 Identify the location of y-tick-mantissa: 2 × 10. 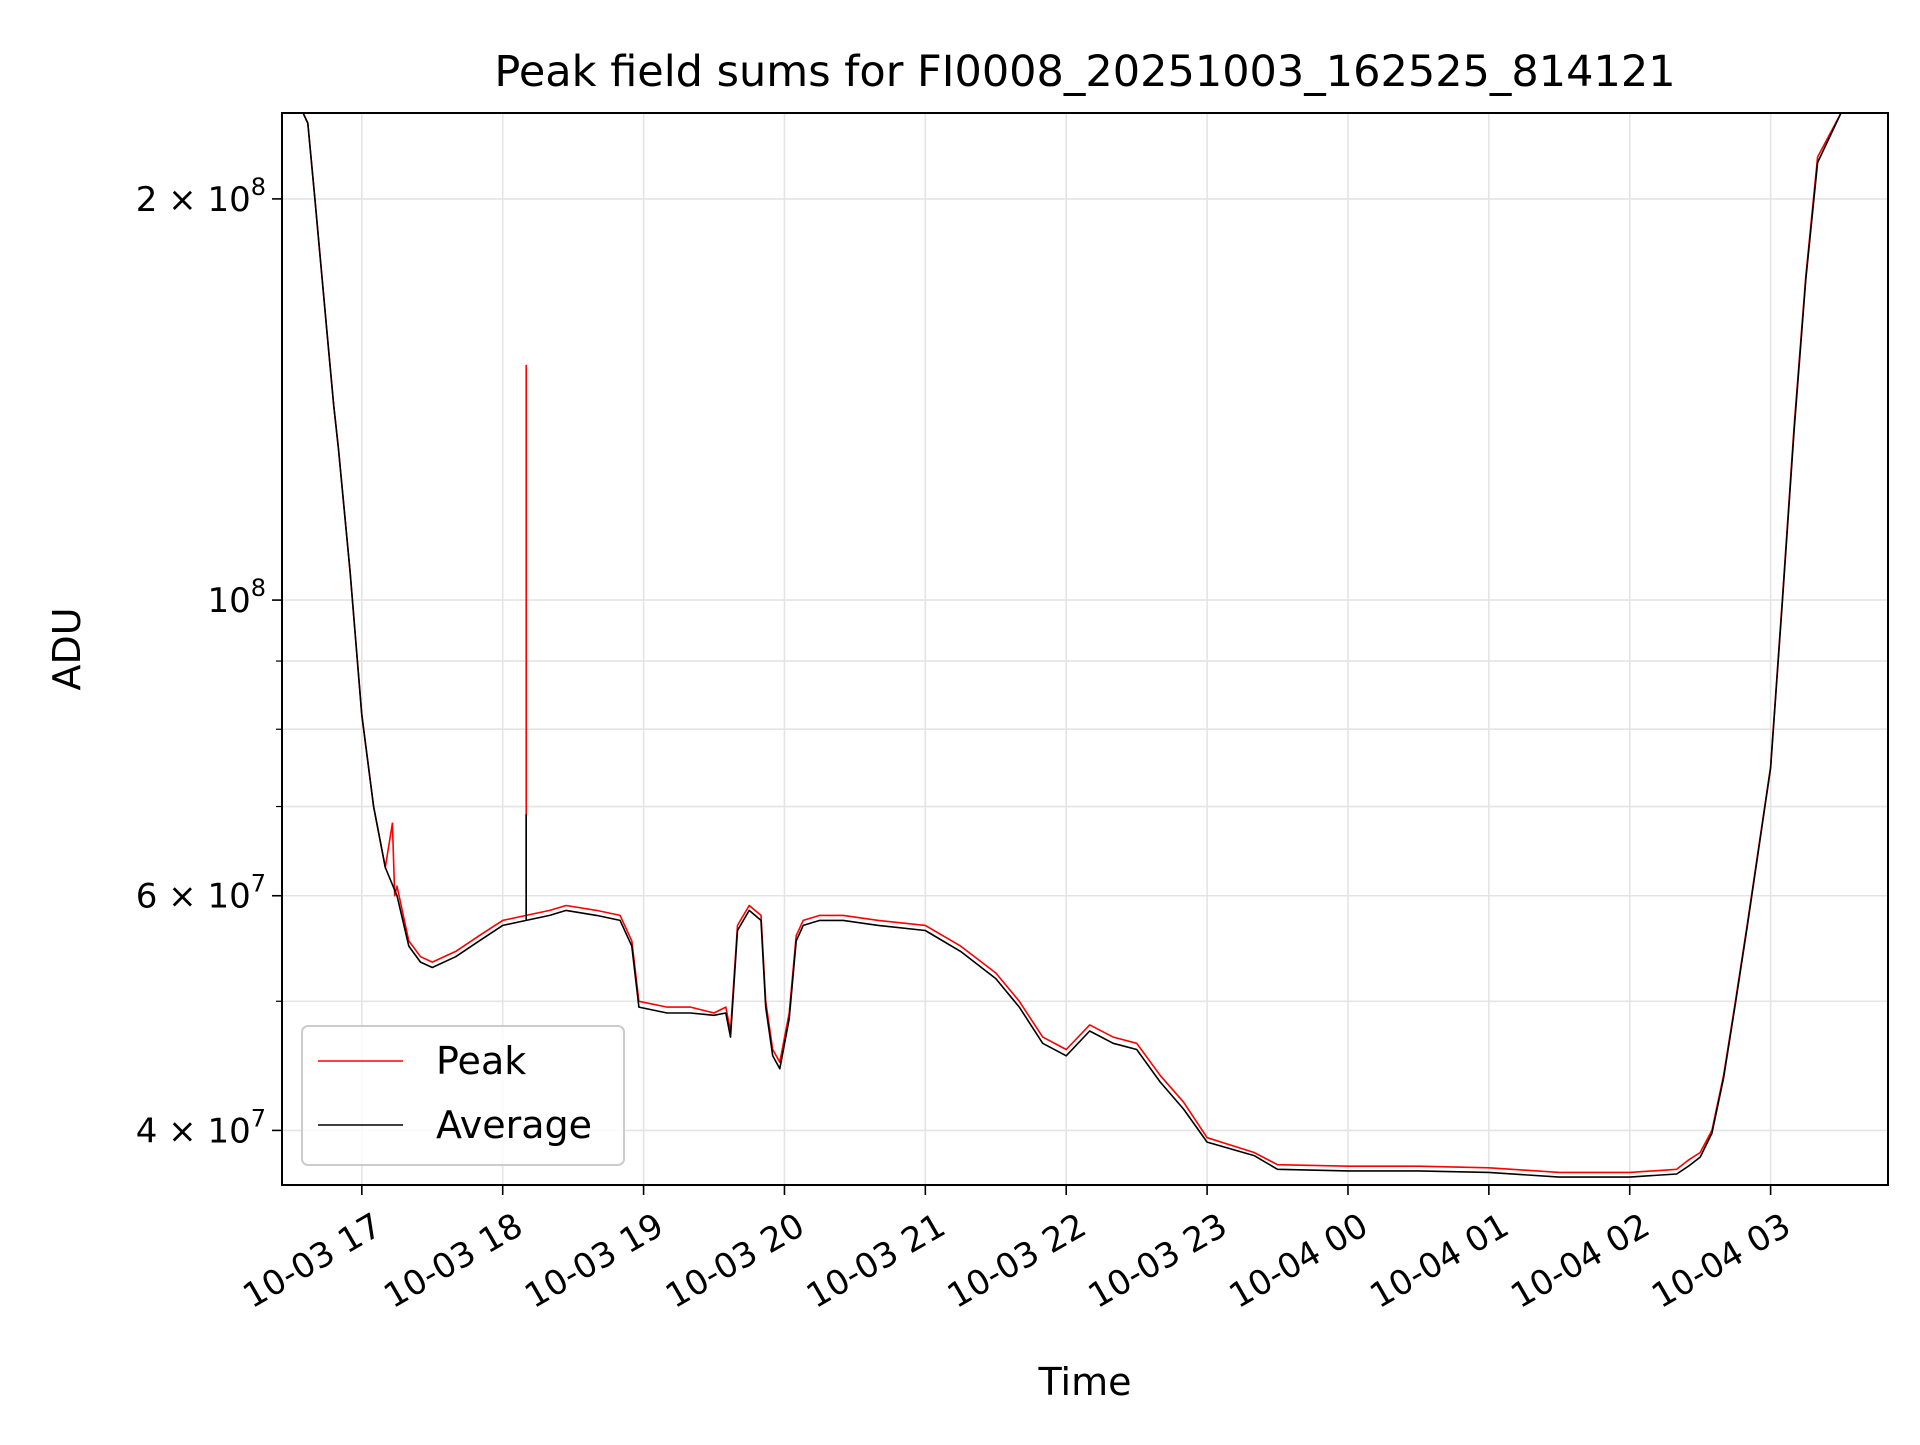
(193, 200).